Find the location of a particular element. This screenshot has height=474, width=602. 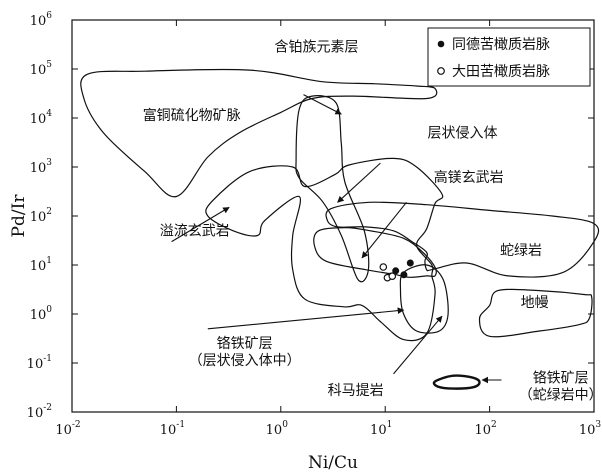

field-label-4: 高镁玄武岩 is located at coordinates (469, 177).